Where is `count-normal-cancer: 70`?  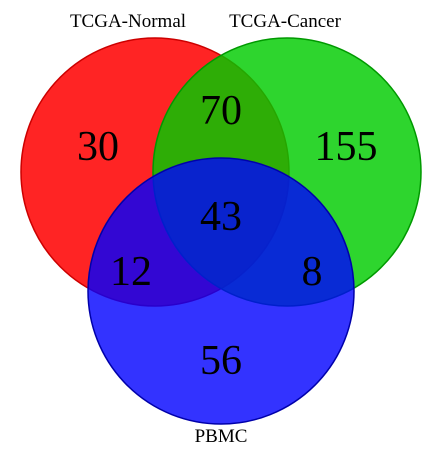 count-normal-cancer: 70 is located at coordinates (221, 111).